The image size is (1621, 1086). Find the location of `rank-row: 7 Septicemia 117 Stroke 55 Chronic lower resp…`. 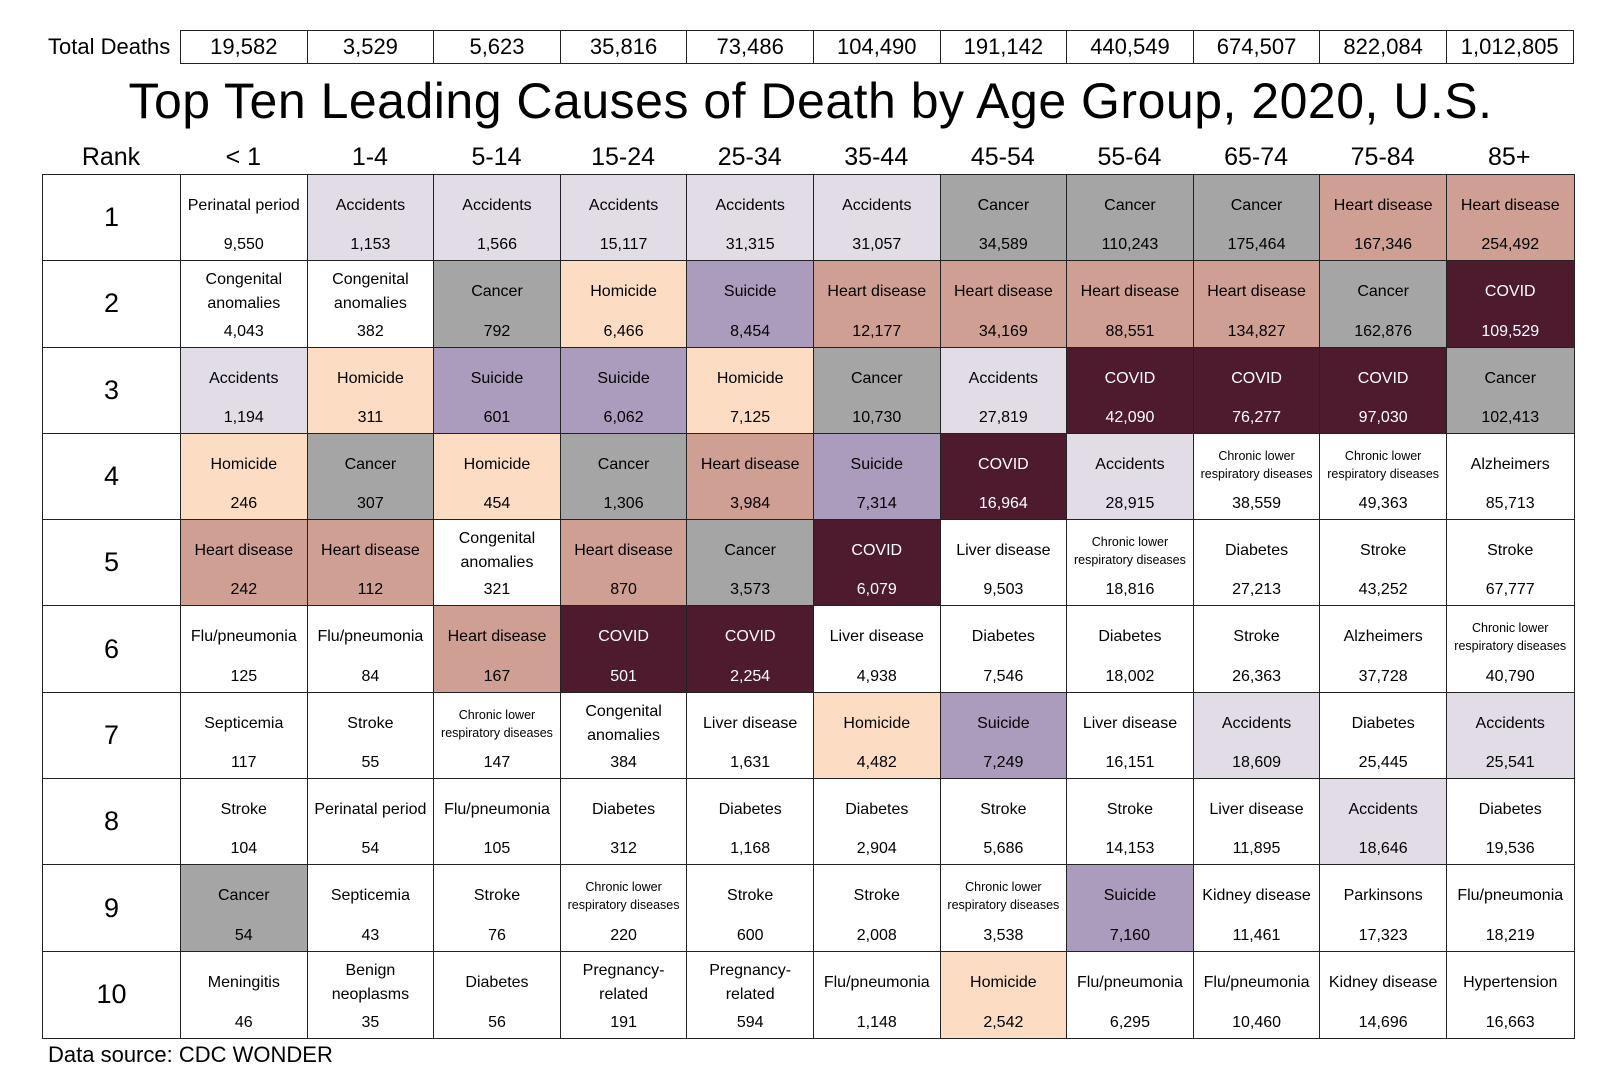

rank-row: 7 Septicemia 117 Stroke 55 Chronic lower resp… is located at coordinates (808, 736).